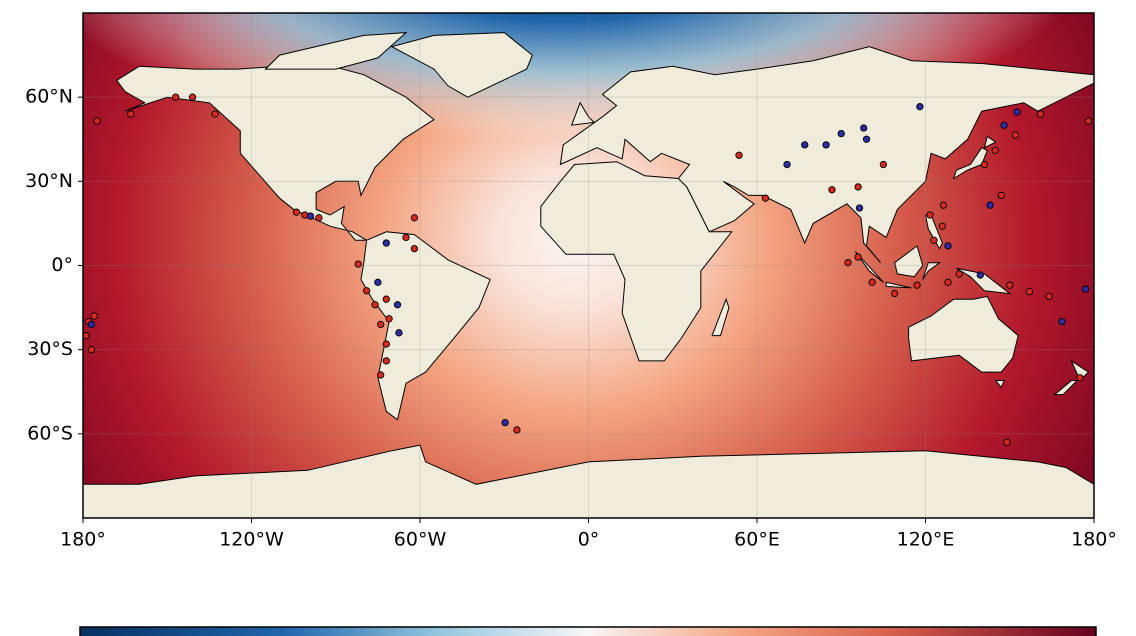 The image size is (1136, 636). What do you see at coordinates (757, 540) in the screenshot?
I see `x-tick-label: 60°E` at bounding box center [757, 540].